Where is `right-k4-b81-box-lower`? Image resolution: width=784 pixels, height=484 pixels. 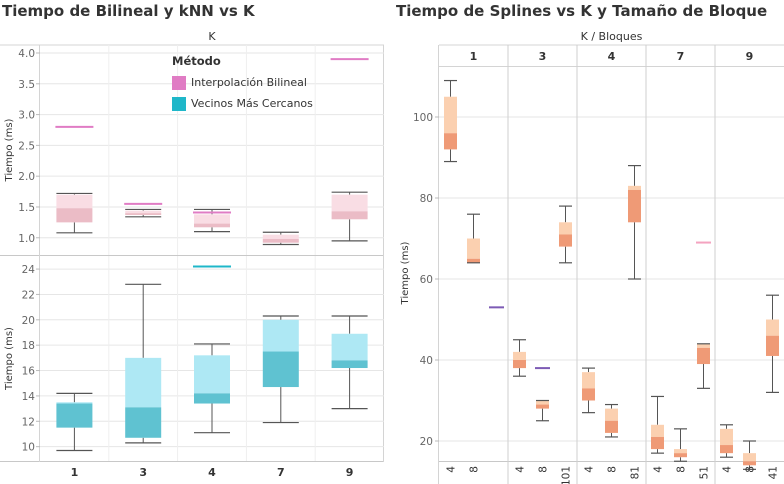 right-k4-b81-box-lower is located at coordinates (634, 206).